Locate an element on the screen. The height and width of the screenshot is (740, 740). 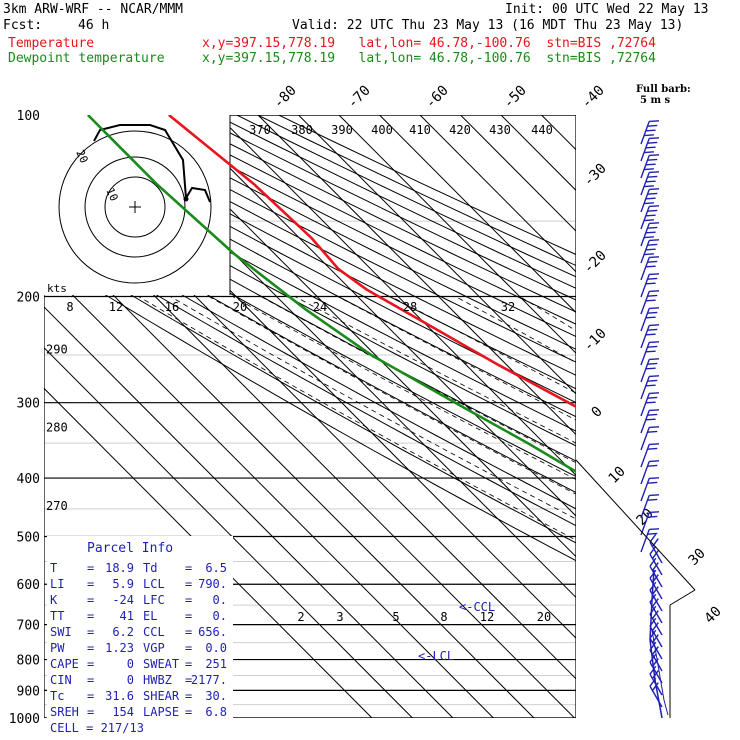
parcel-field-value: 5.9 is located at coordinates (123, 584).